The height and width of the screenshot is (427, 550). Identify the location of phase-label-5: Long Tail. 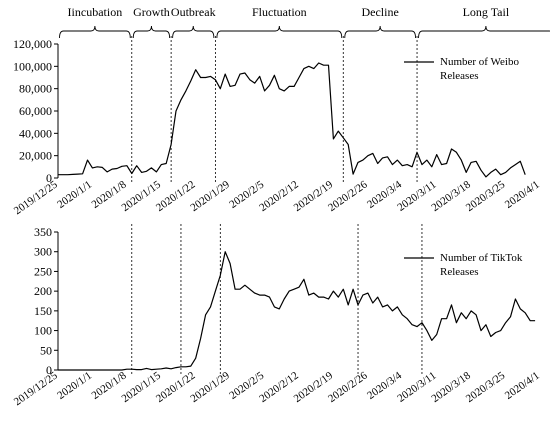
(486, 12).